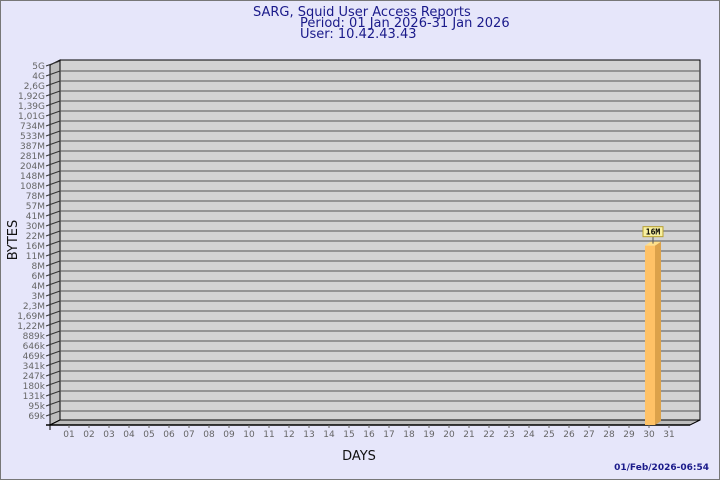  Describe the element at coordinates (429, 435) in the screenshot. I see `x-tick-label: 19` at that location.